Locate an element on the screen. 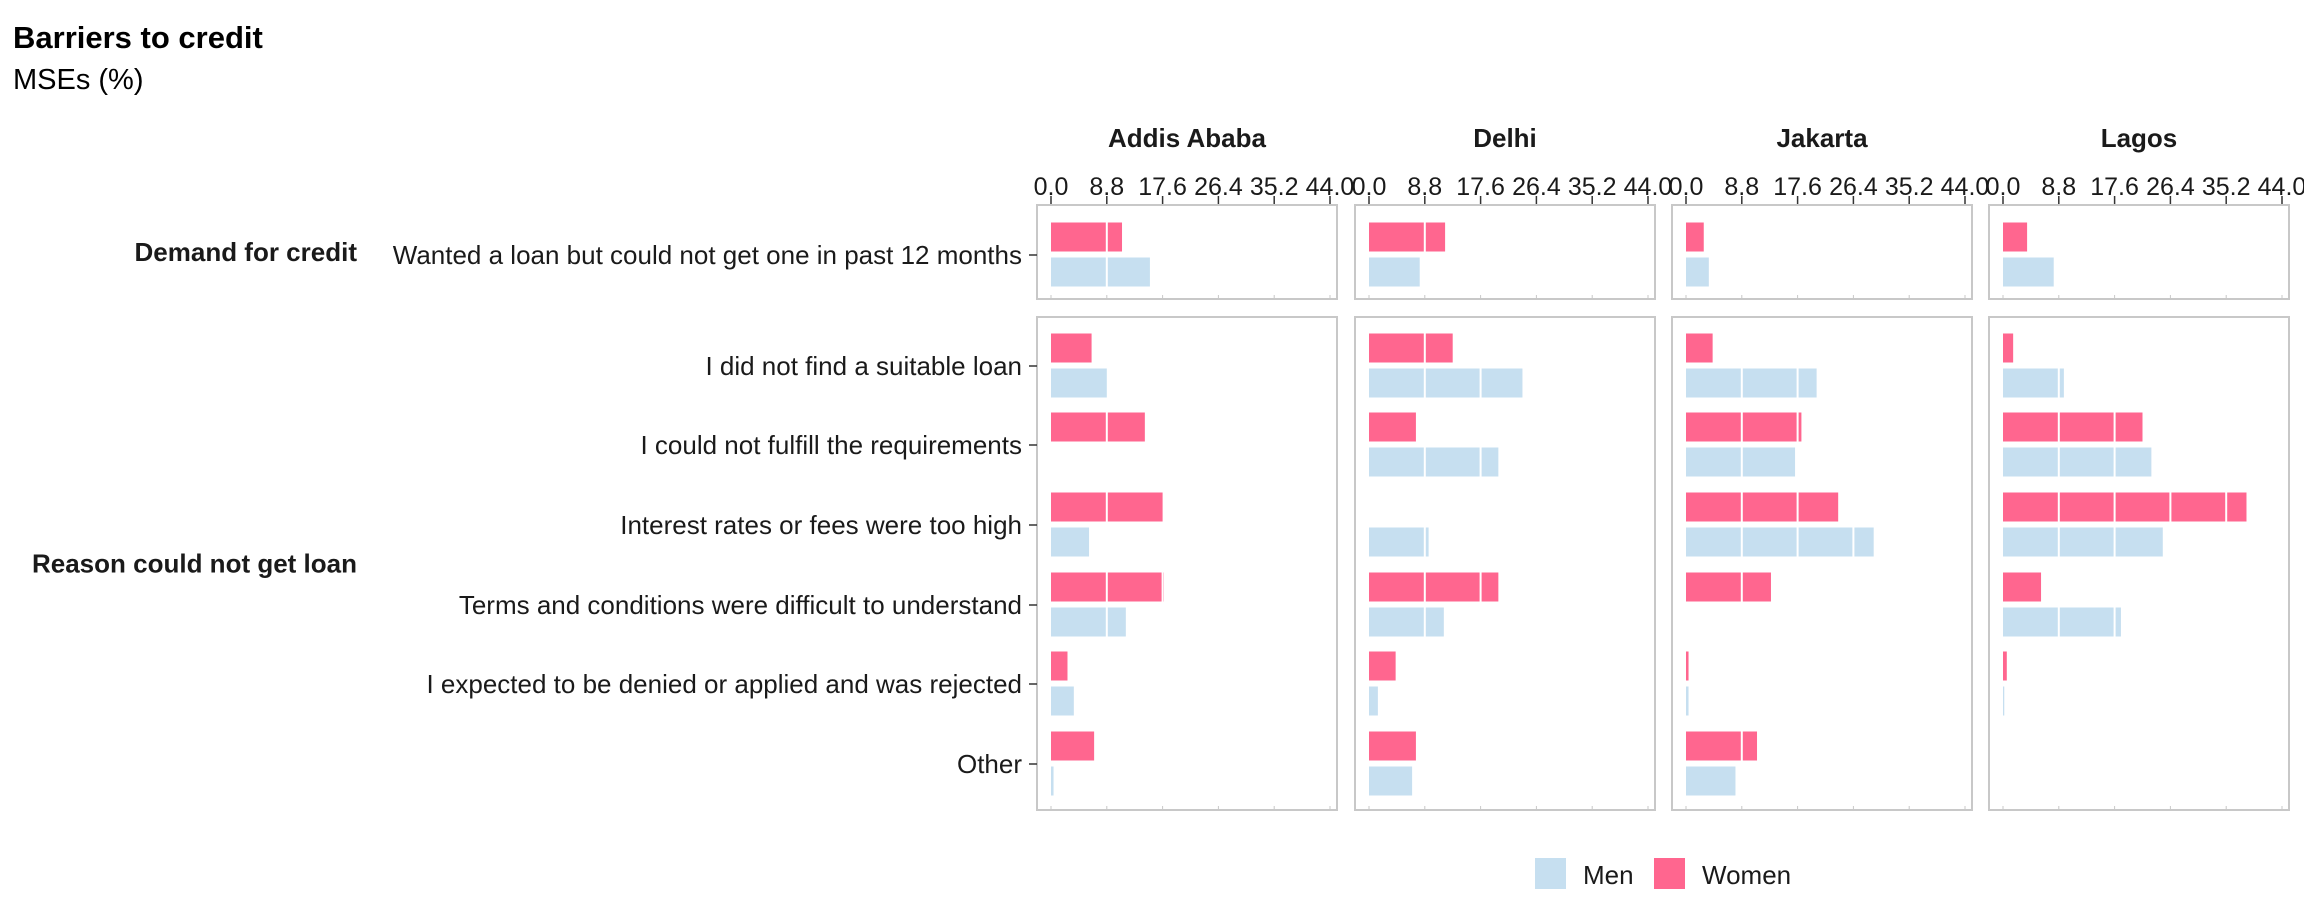 This screenshot has height=921, width=2304. legend-swatch-men is located at coordinates (1550, 873).